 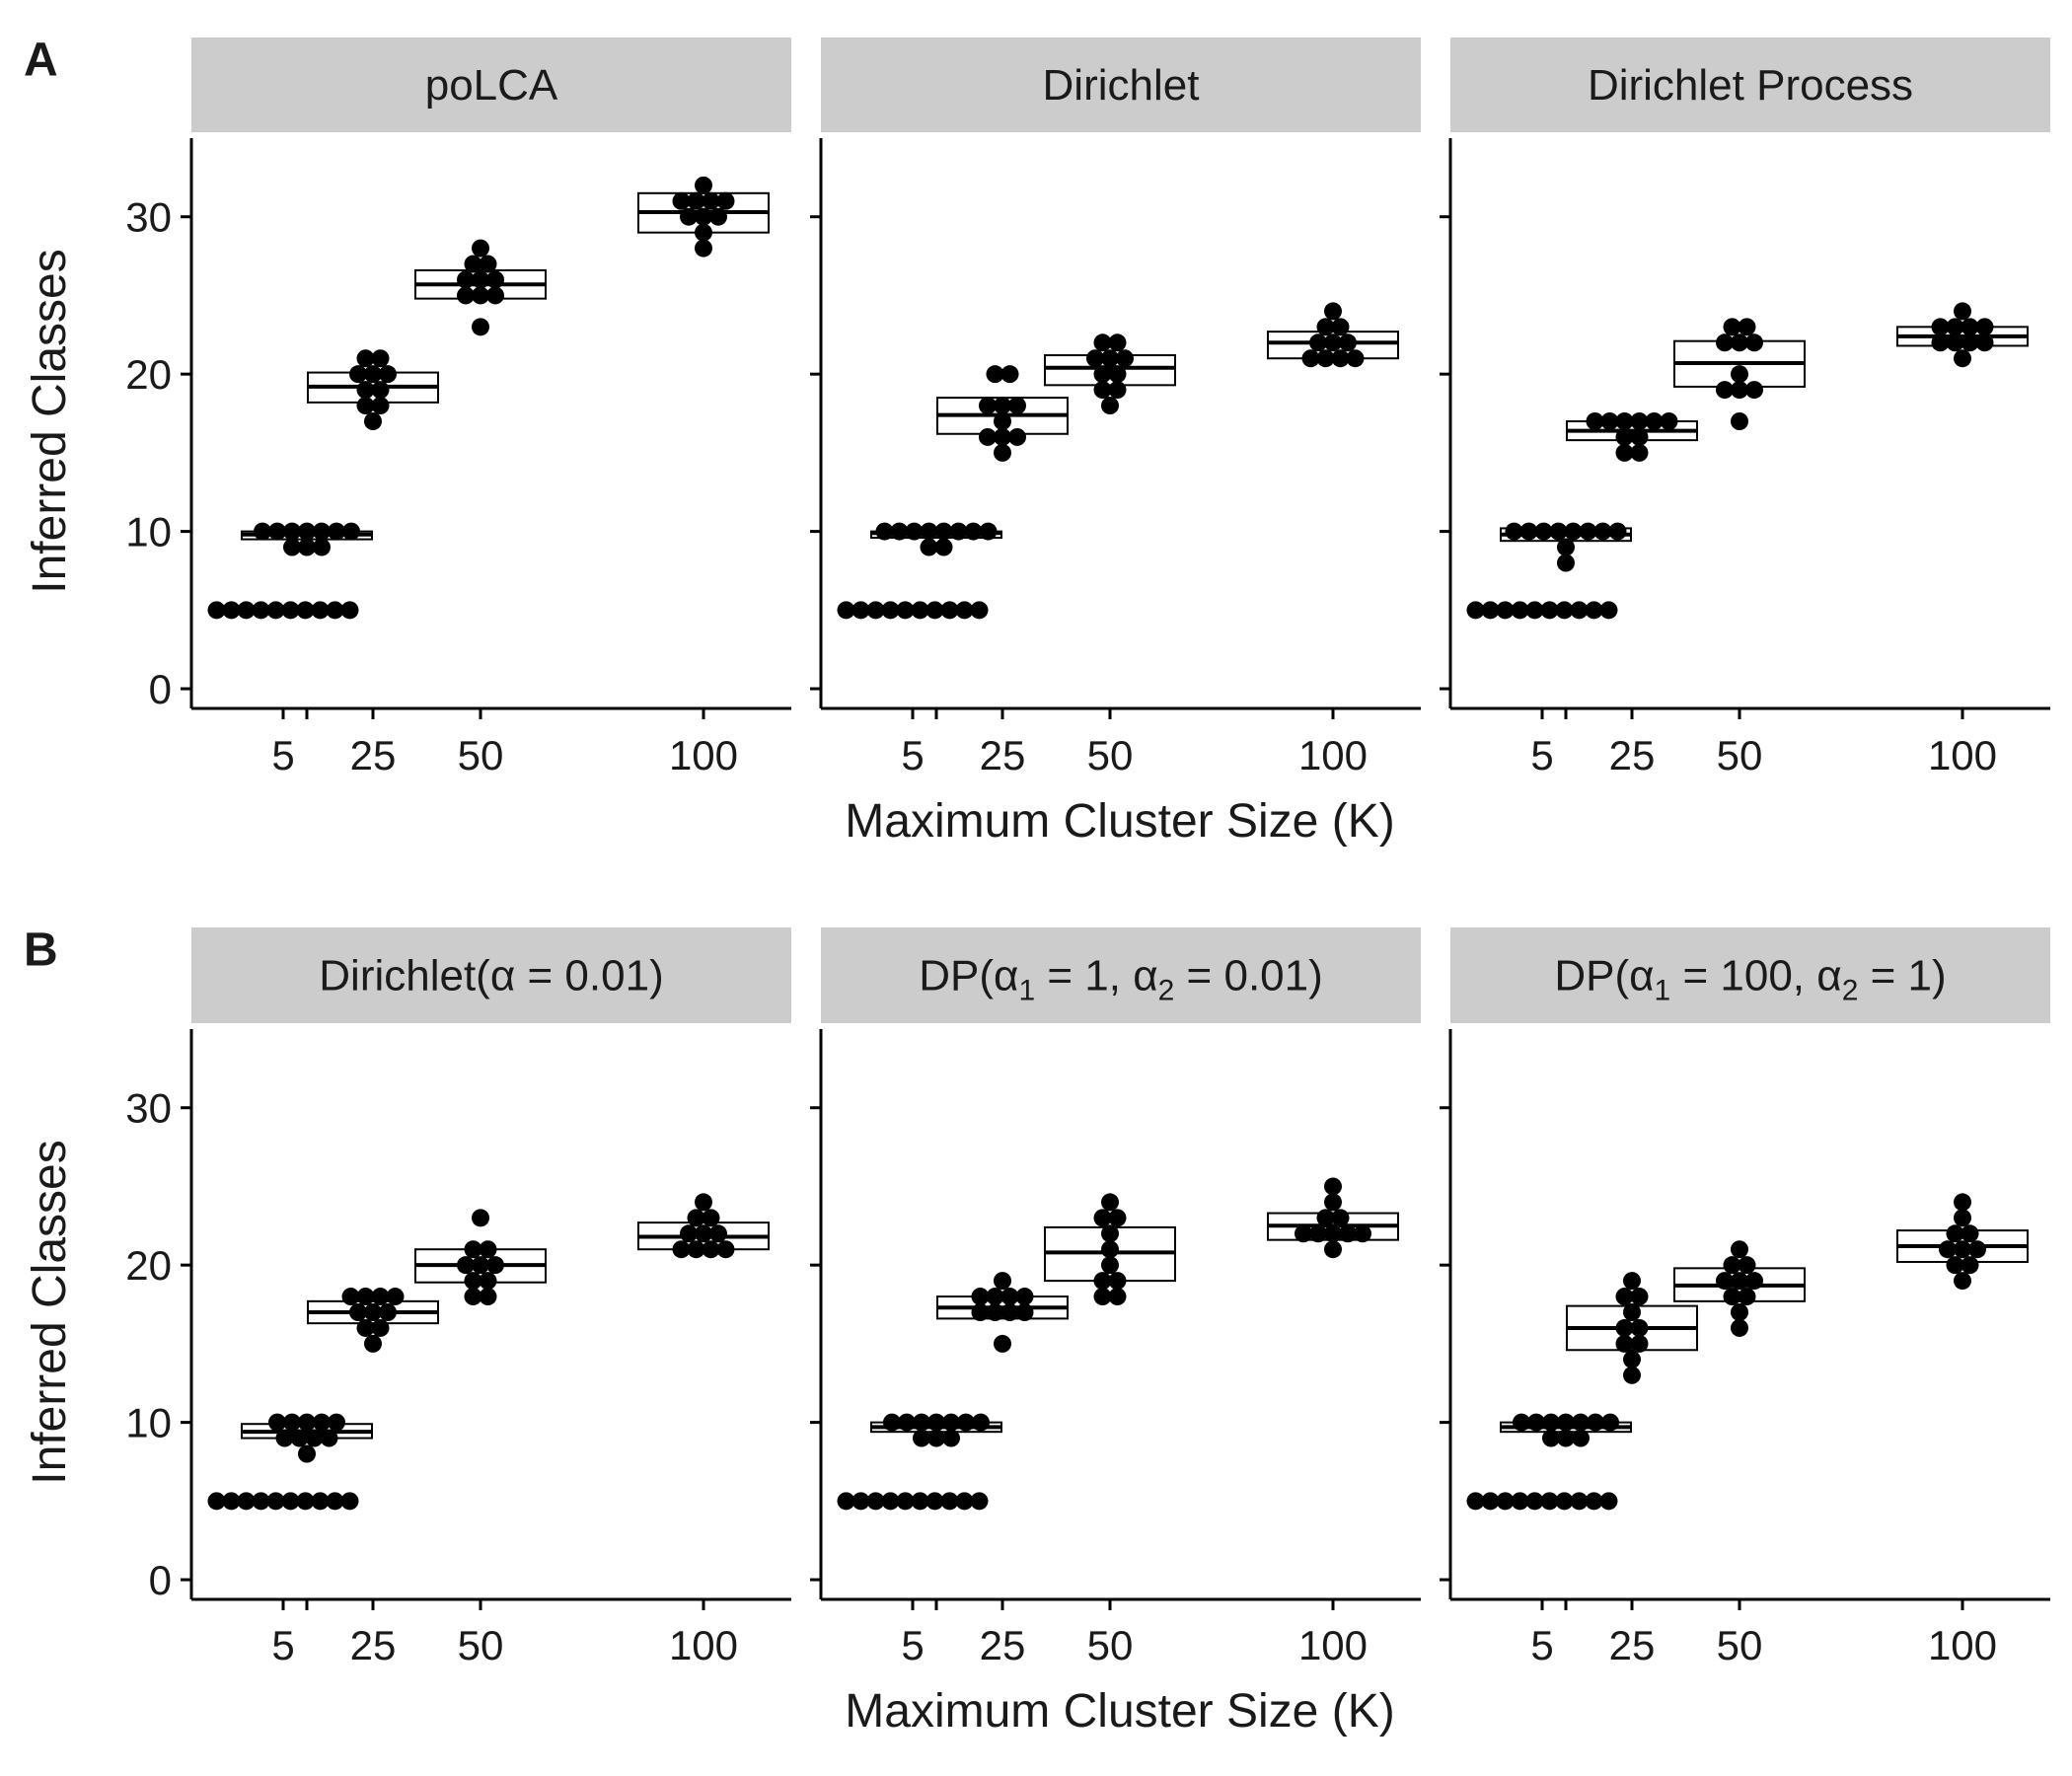 What do you see at coordinates (491, 975) in the screenshot?
I see `facet-strip` at bounding box center [491, 975].